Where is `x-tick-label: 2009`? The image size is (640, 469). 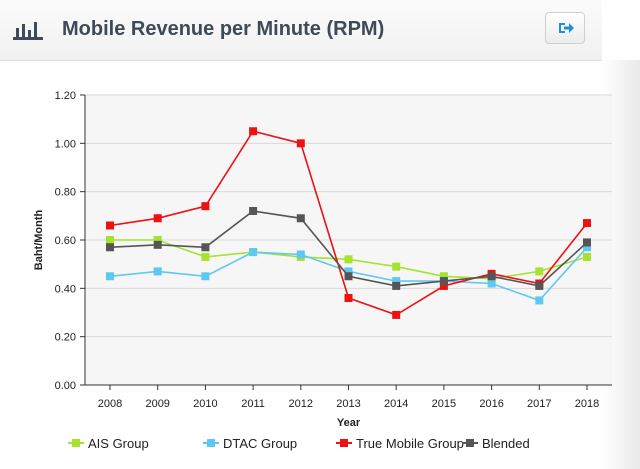
x-tick-label: 2009 is located at coordinates (157, 404).